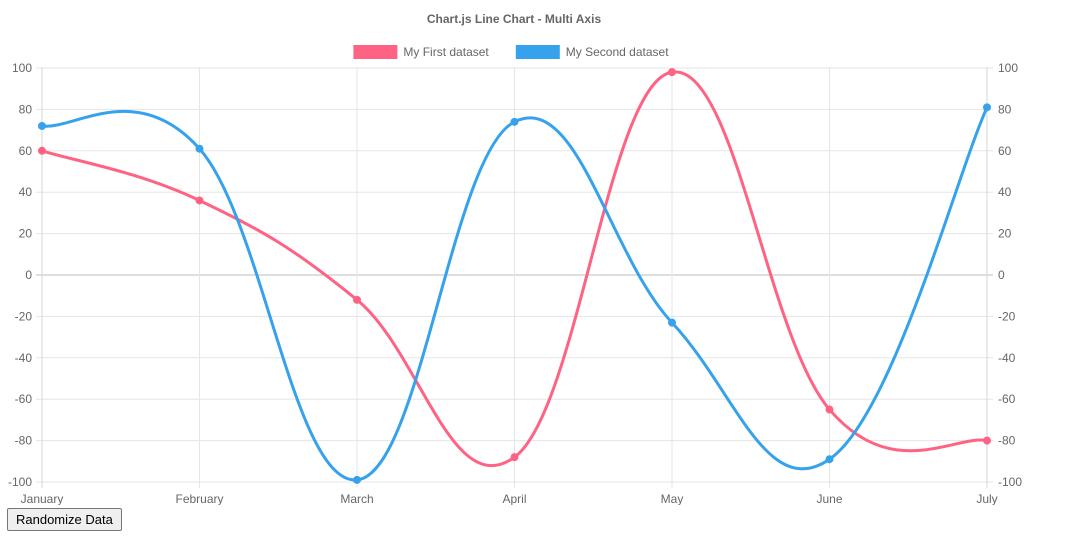 The image size is (1070, 550). I want to click on y-right-tick-label: -100, so click(1010, 482).